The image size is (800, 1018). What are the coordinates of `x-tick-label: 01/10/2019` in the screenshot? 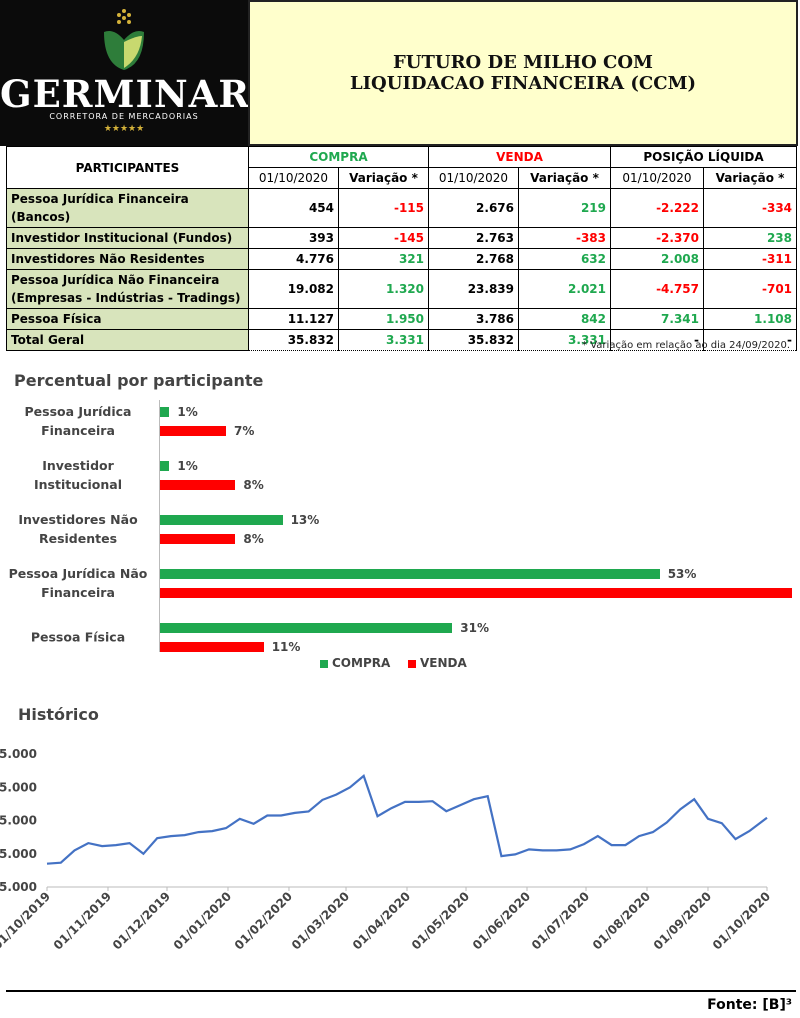 It's located at (26, 920).